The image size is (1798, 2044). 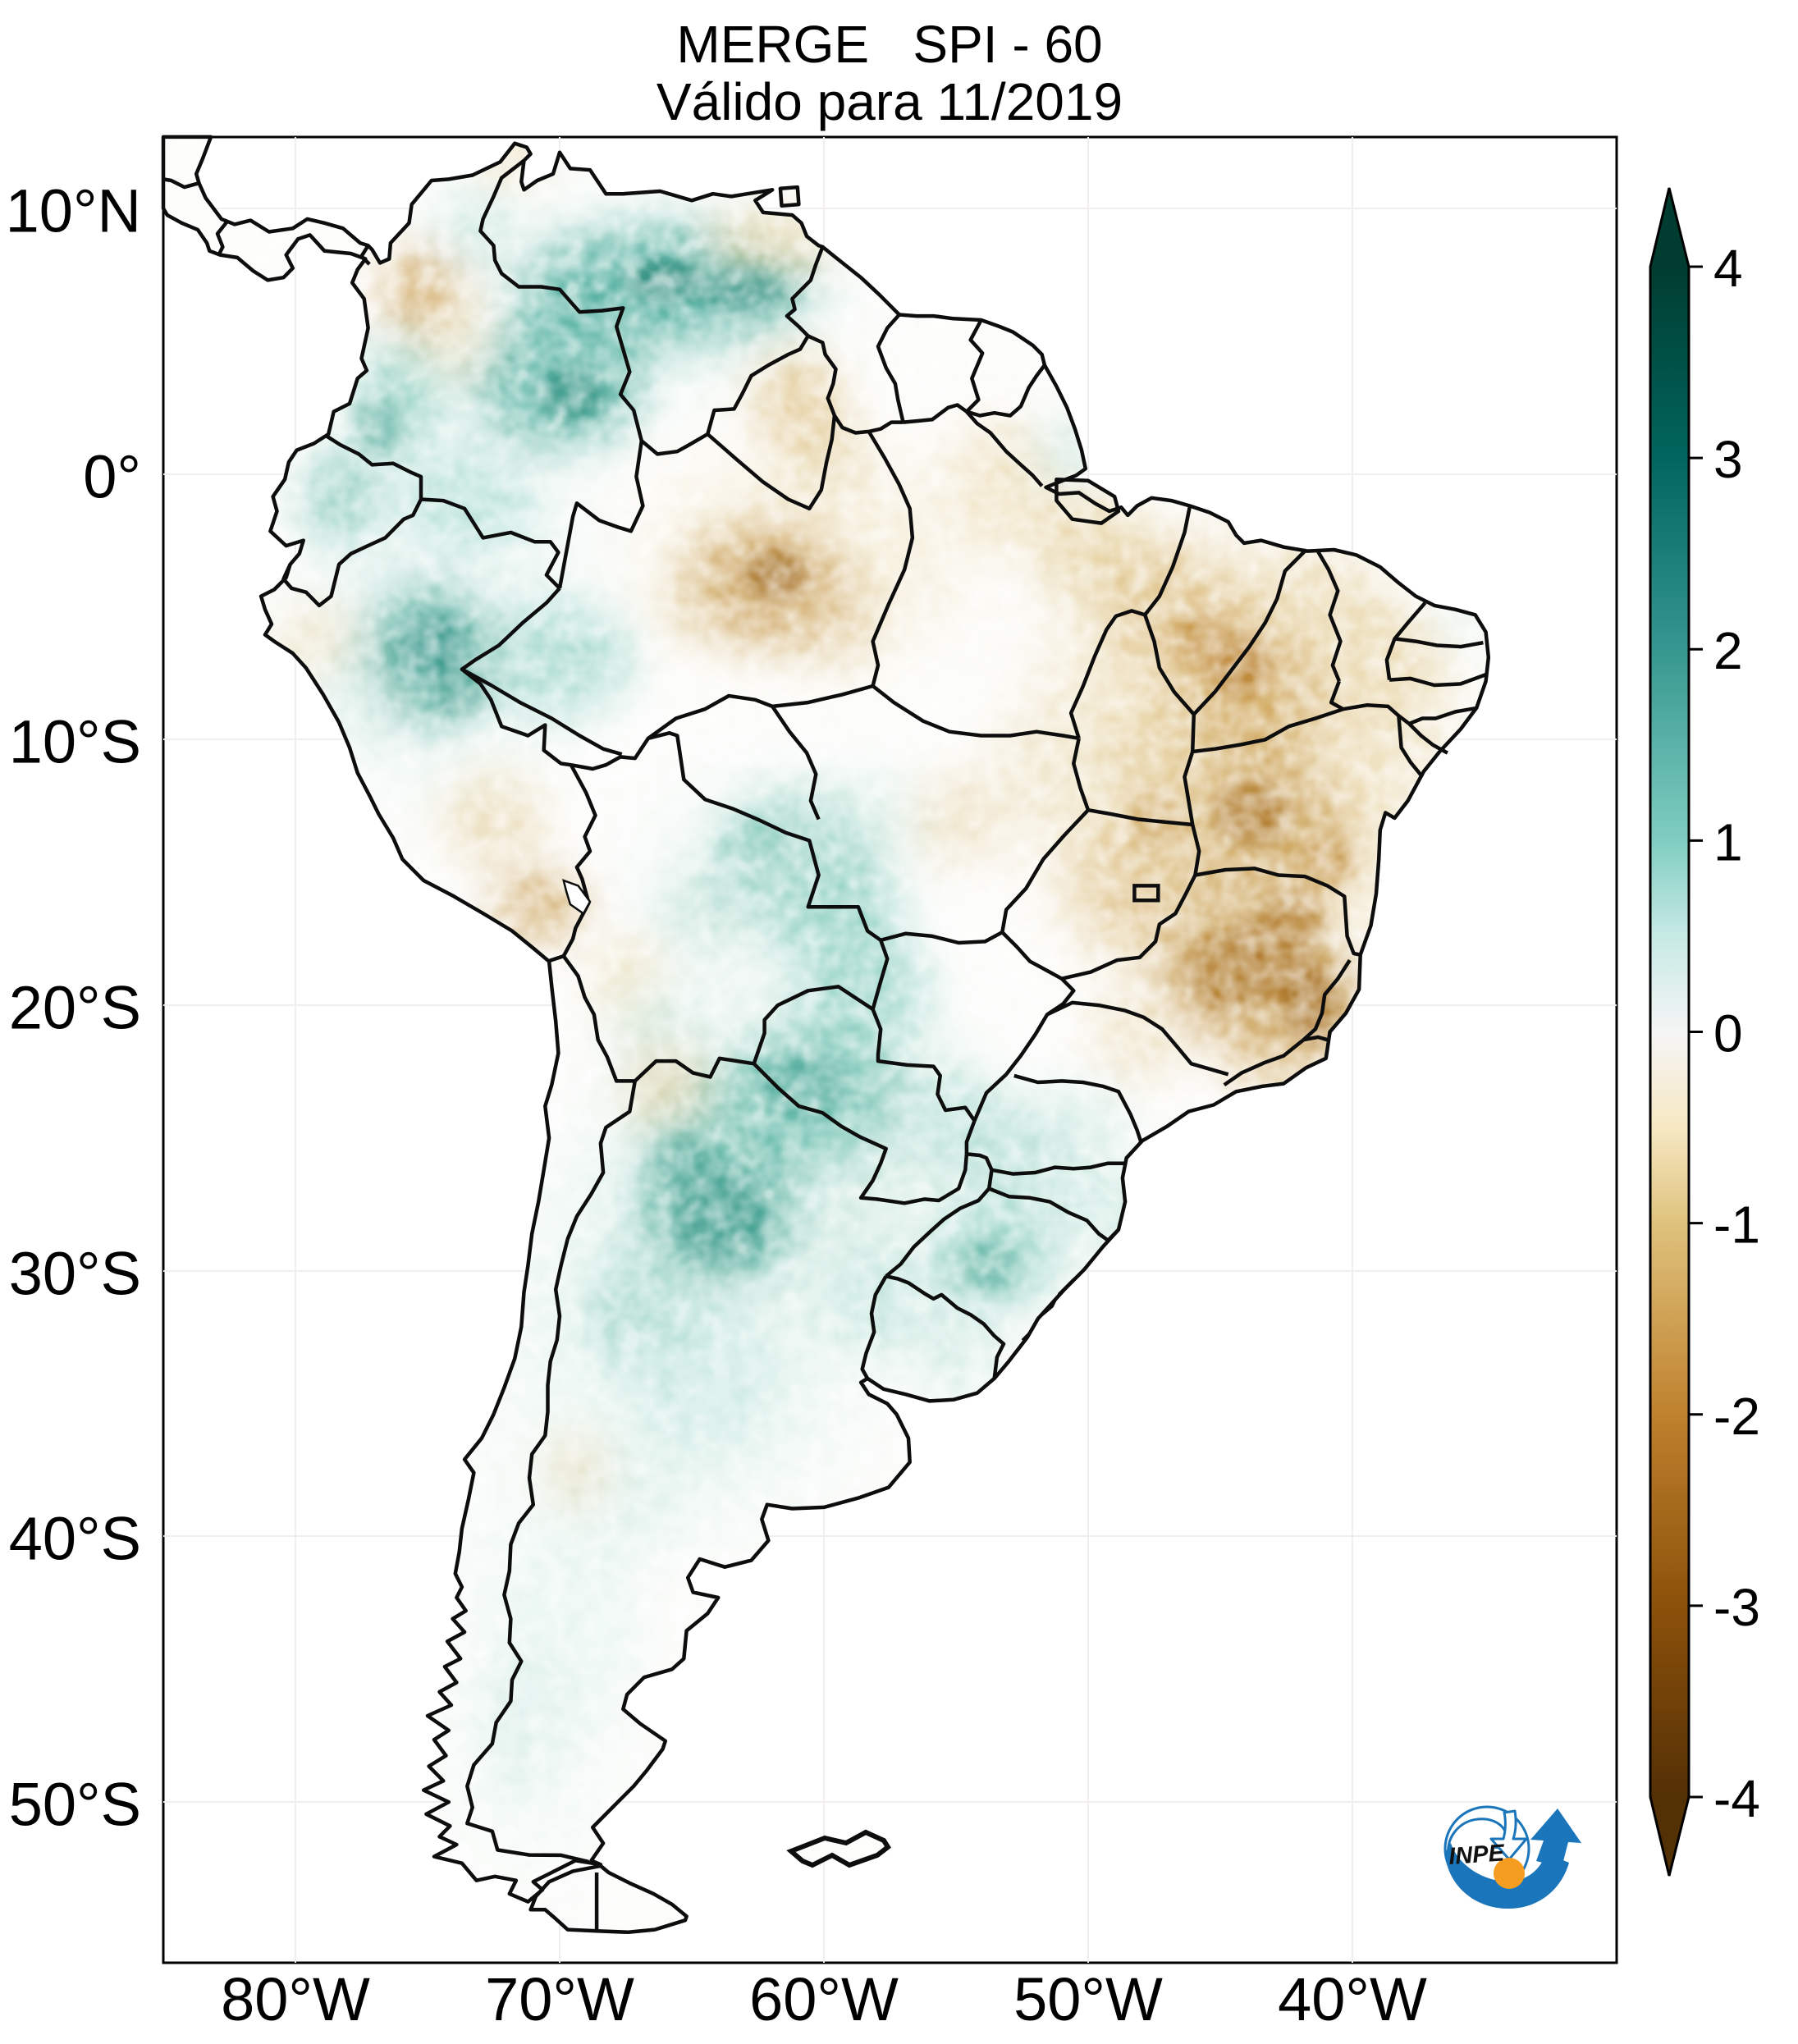 What do you see at coordinates (112, 477) in the screenshot?
I see `svg-text: 0°` at bounding box center [112, 477].